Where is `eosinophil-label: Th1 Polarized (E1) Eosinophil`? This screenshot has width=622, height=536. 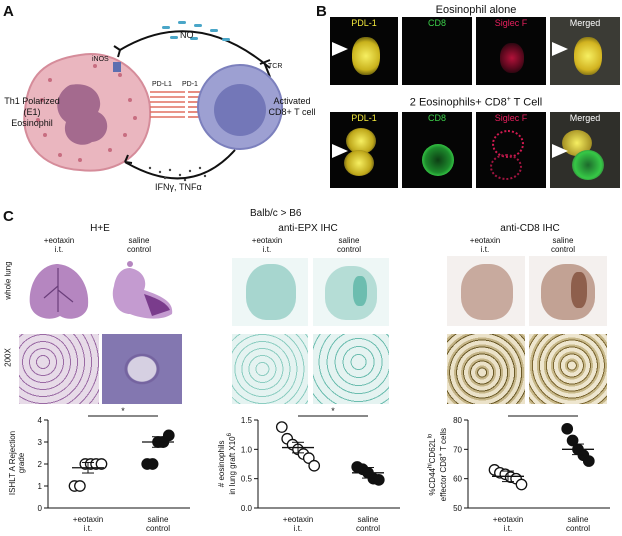 eosinophil-label: Th1 Polarized (E1) Eosinophil is located at coordinates (32, 112).